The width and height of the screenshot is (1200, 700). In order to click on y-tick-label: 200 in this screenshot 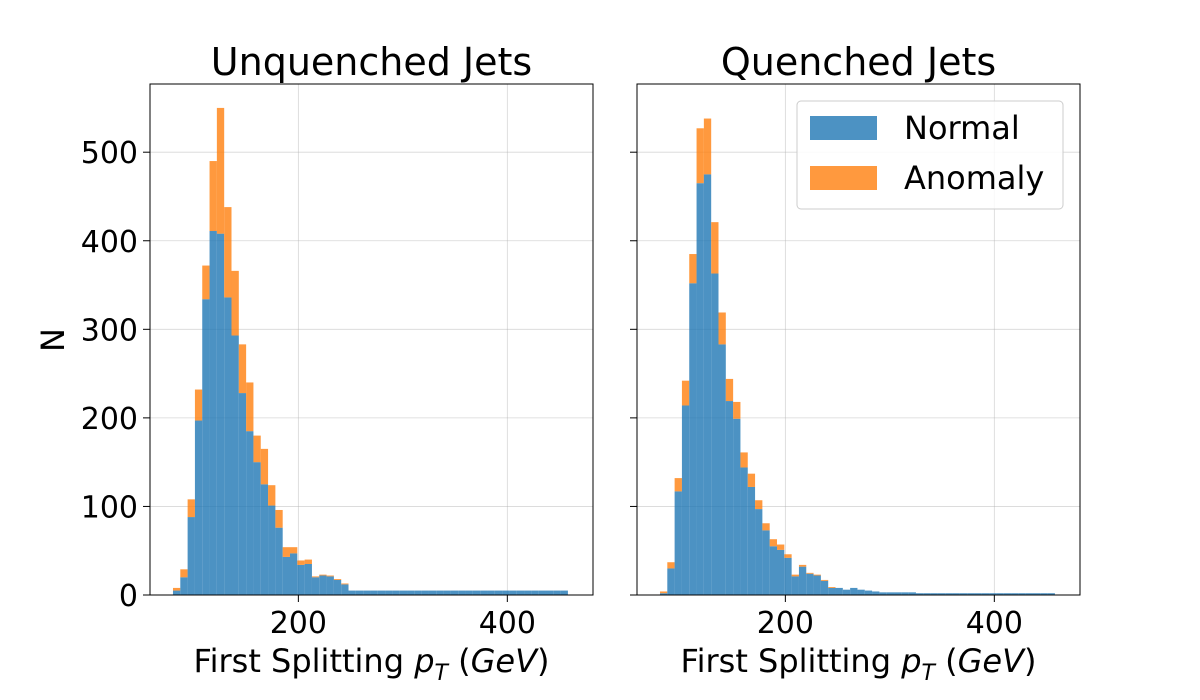, I will do `click(109, 419)`.